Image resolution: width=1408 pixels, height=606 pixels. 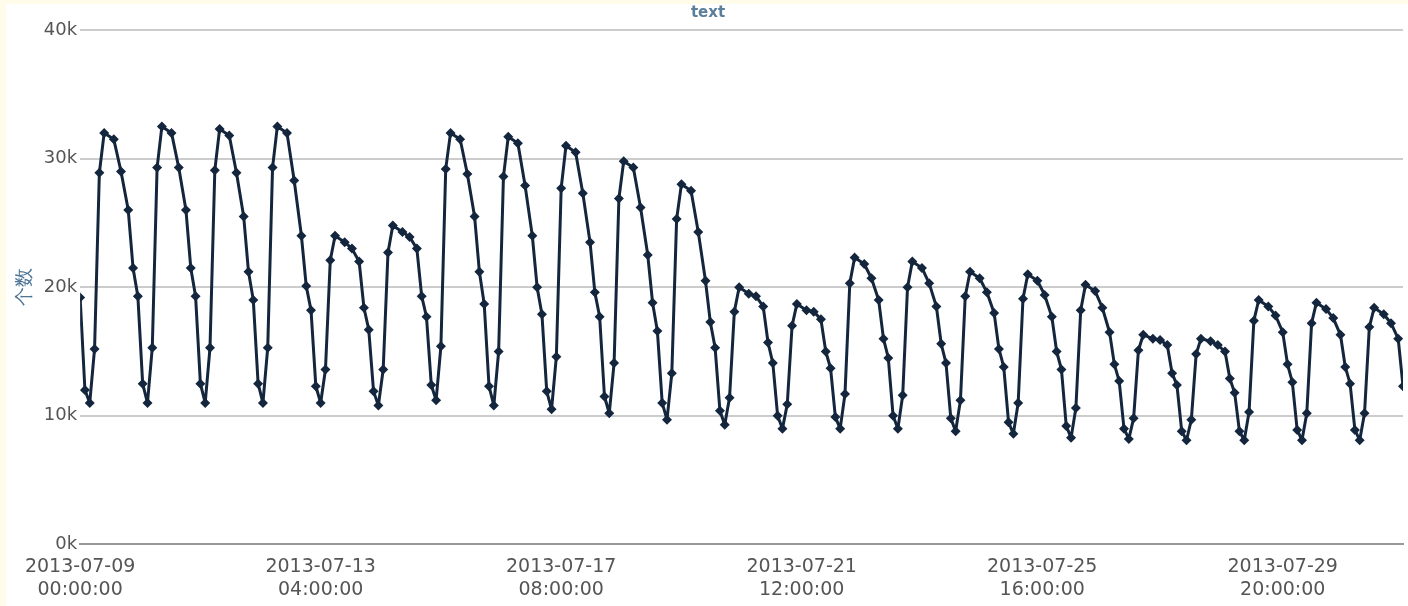 I want to click on y-tick-label: 20k, so click(x=60, y=285).